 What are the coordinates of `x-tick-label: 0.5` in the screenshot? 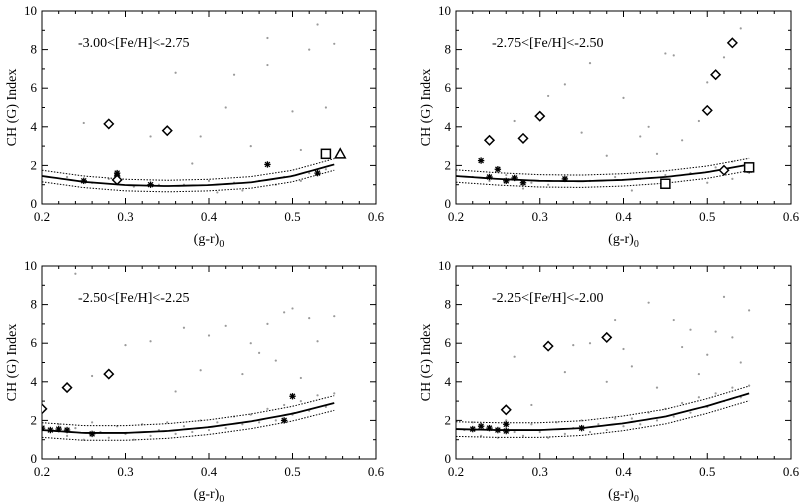 It's located at (292, 471).